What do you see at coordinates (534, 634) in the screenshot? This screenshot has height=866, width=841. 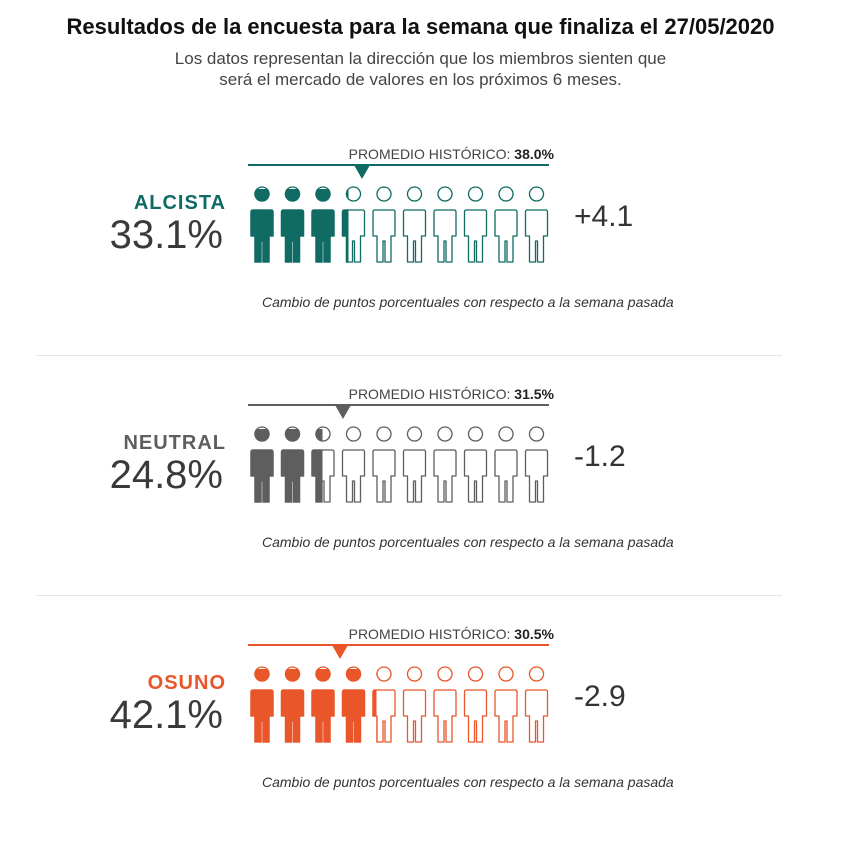 I see `historical-average-value: 30.5%` at bounding box center [534, 634].